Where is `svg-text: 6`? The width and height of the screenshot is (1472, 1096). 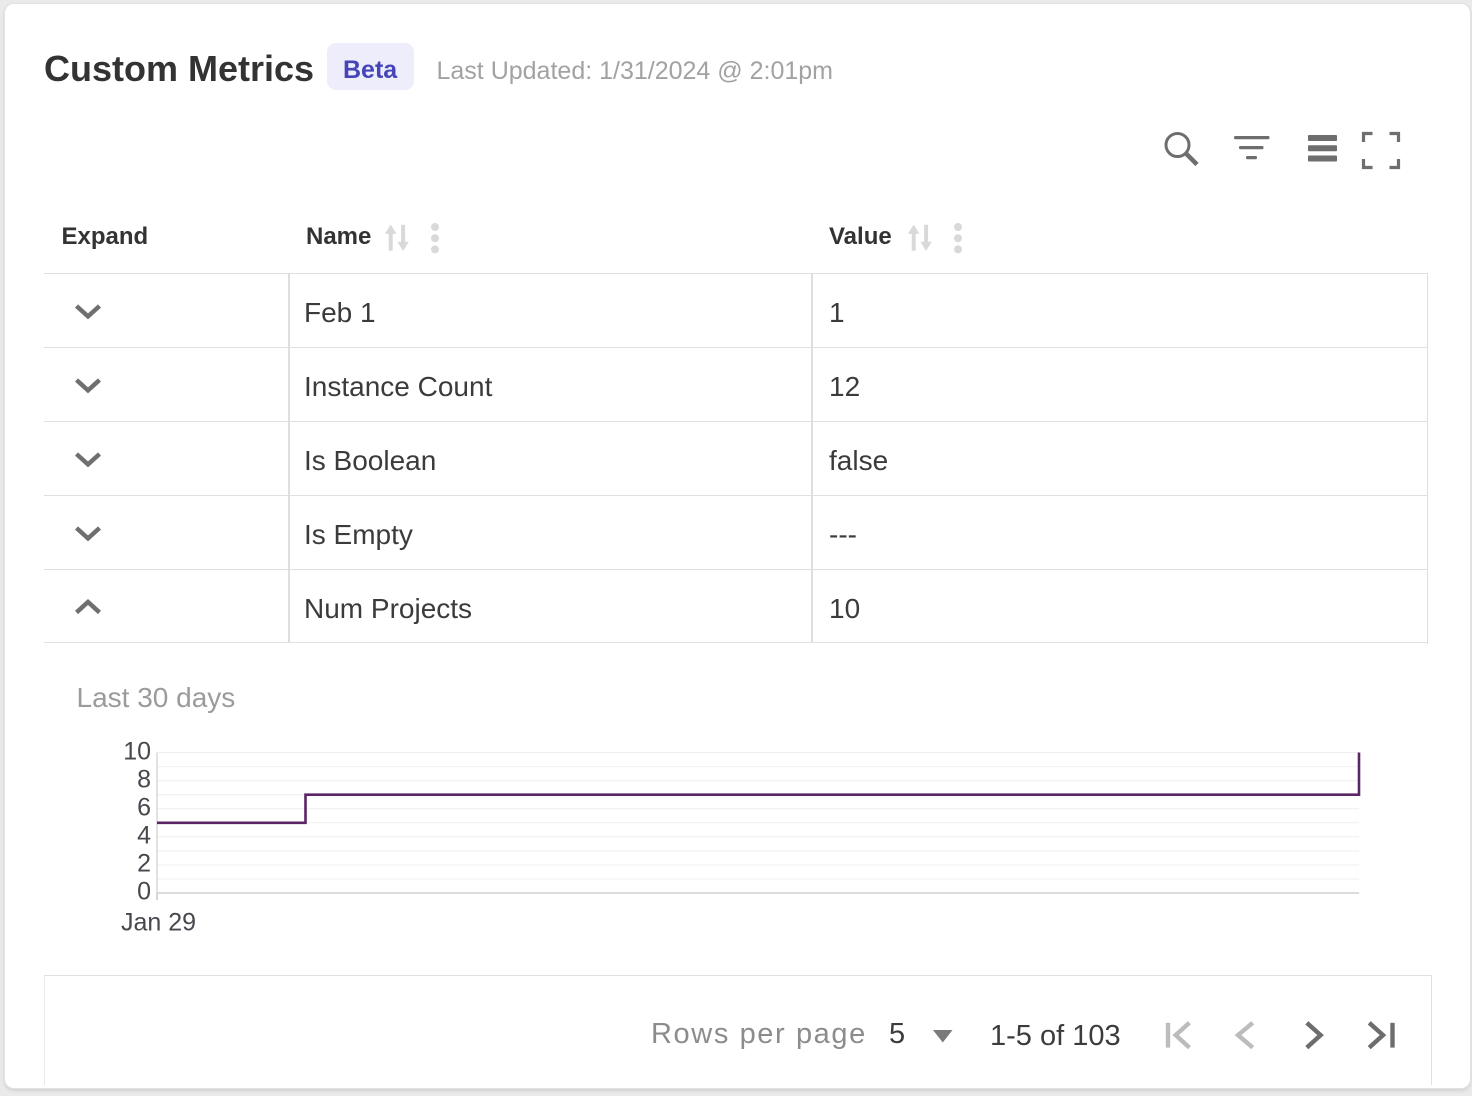
svg-text: 6 is located at coordinates (144, 808).